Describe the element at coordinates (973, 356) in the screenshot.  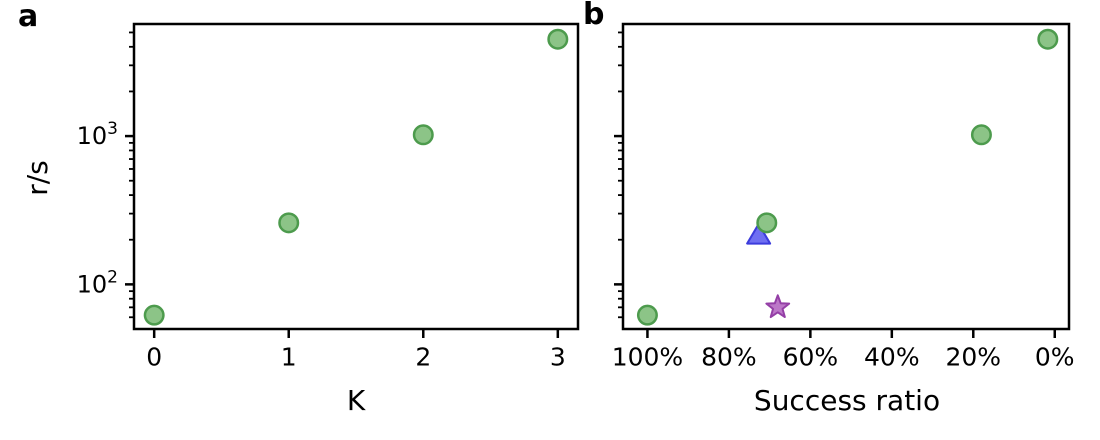
I see `x-tick-label-b: 20%` at that location.